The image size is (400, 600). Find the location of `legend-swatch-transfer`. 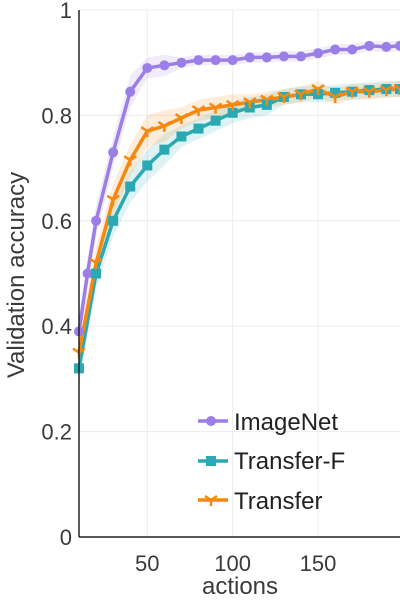

legend-swatch-transfer is located at coordinates (213, 500).